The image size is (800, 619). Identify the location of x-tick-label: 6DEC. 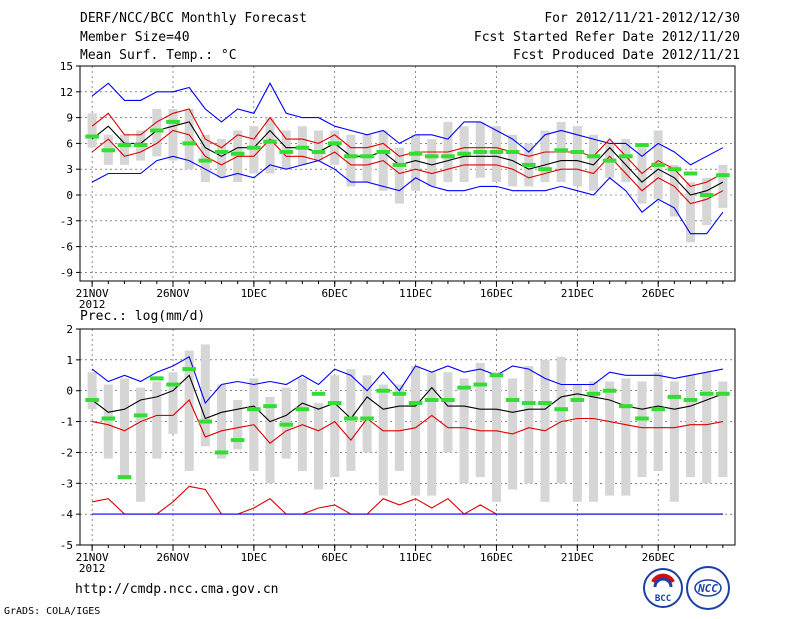
(334, 293).